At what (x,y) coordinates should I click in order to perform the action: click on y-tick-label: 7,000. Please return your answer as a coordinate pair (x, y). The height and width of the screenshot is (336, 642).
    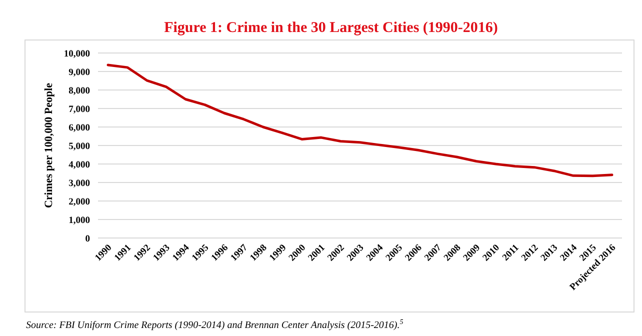
    Looking at the image, I should click on (79, 109).